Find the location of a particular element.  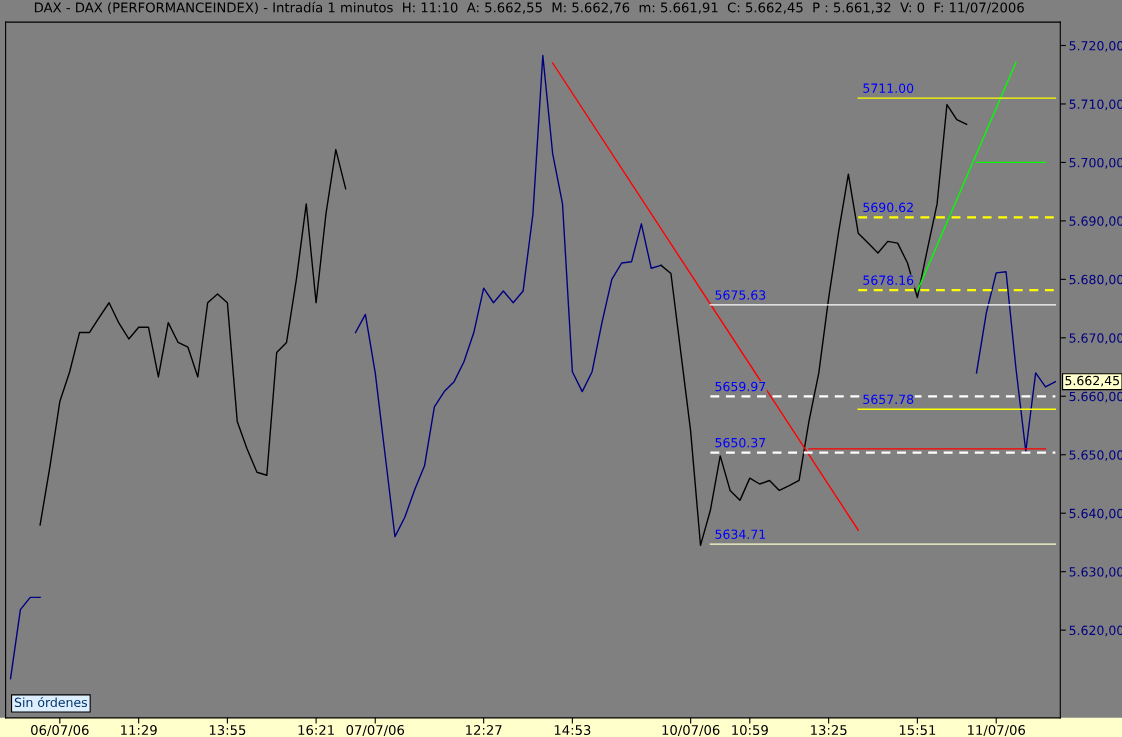

x-tick-label: 11/07/06 is located at coordinates (997, 731).